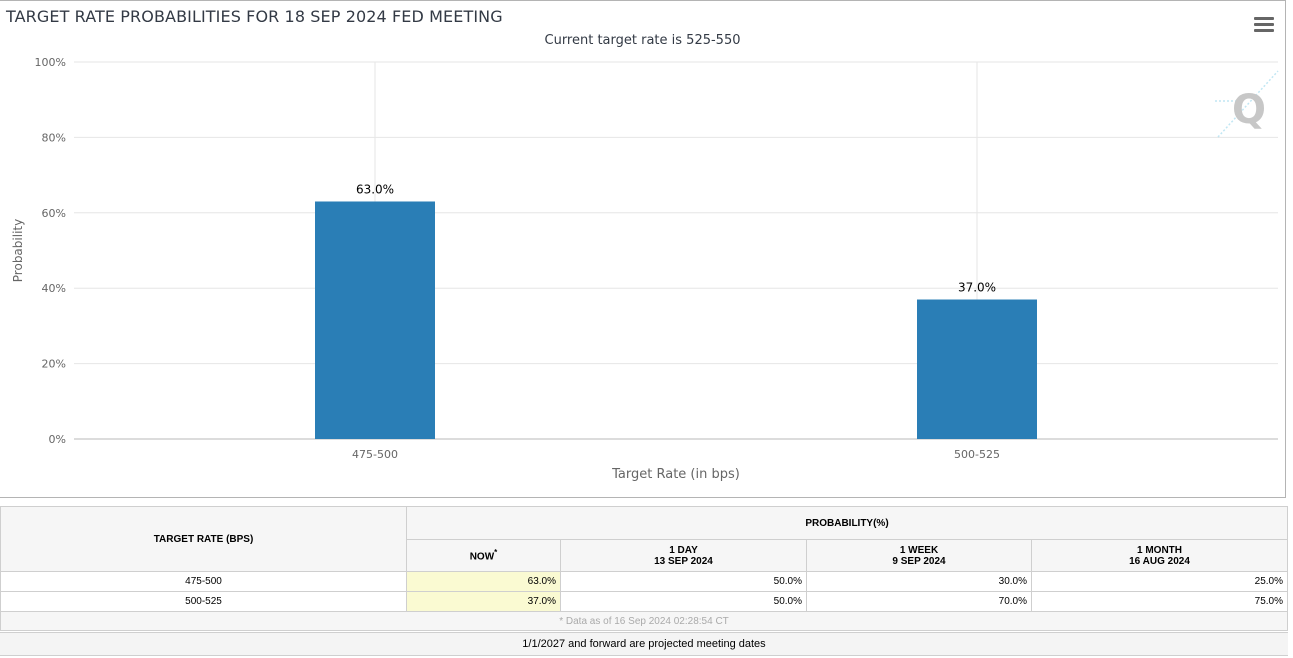 The width and height of the screenshot is (1293, 658). What do you see at coordinates (977, 288) in the screenshot?
I see `data-label: 37.0%` at bounding box center [977, 288].